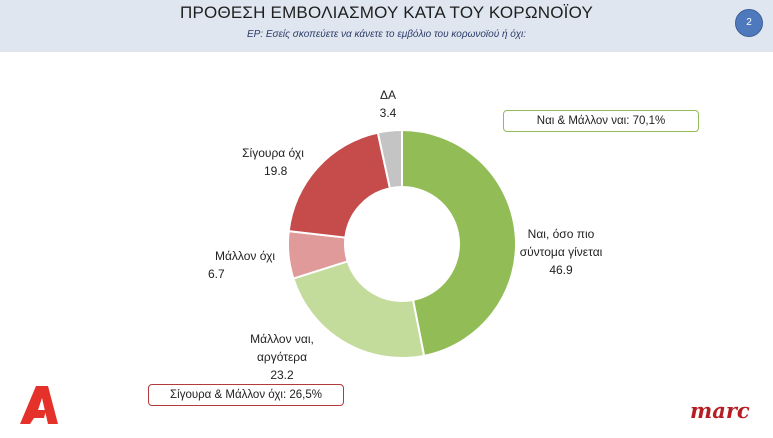 This screenshot has height=438, width=773. I want to click on slice-value: 46.9, so click(561, 270).